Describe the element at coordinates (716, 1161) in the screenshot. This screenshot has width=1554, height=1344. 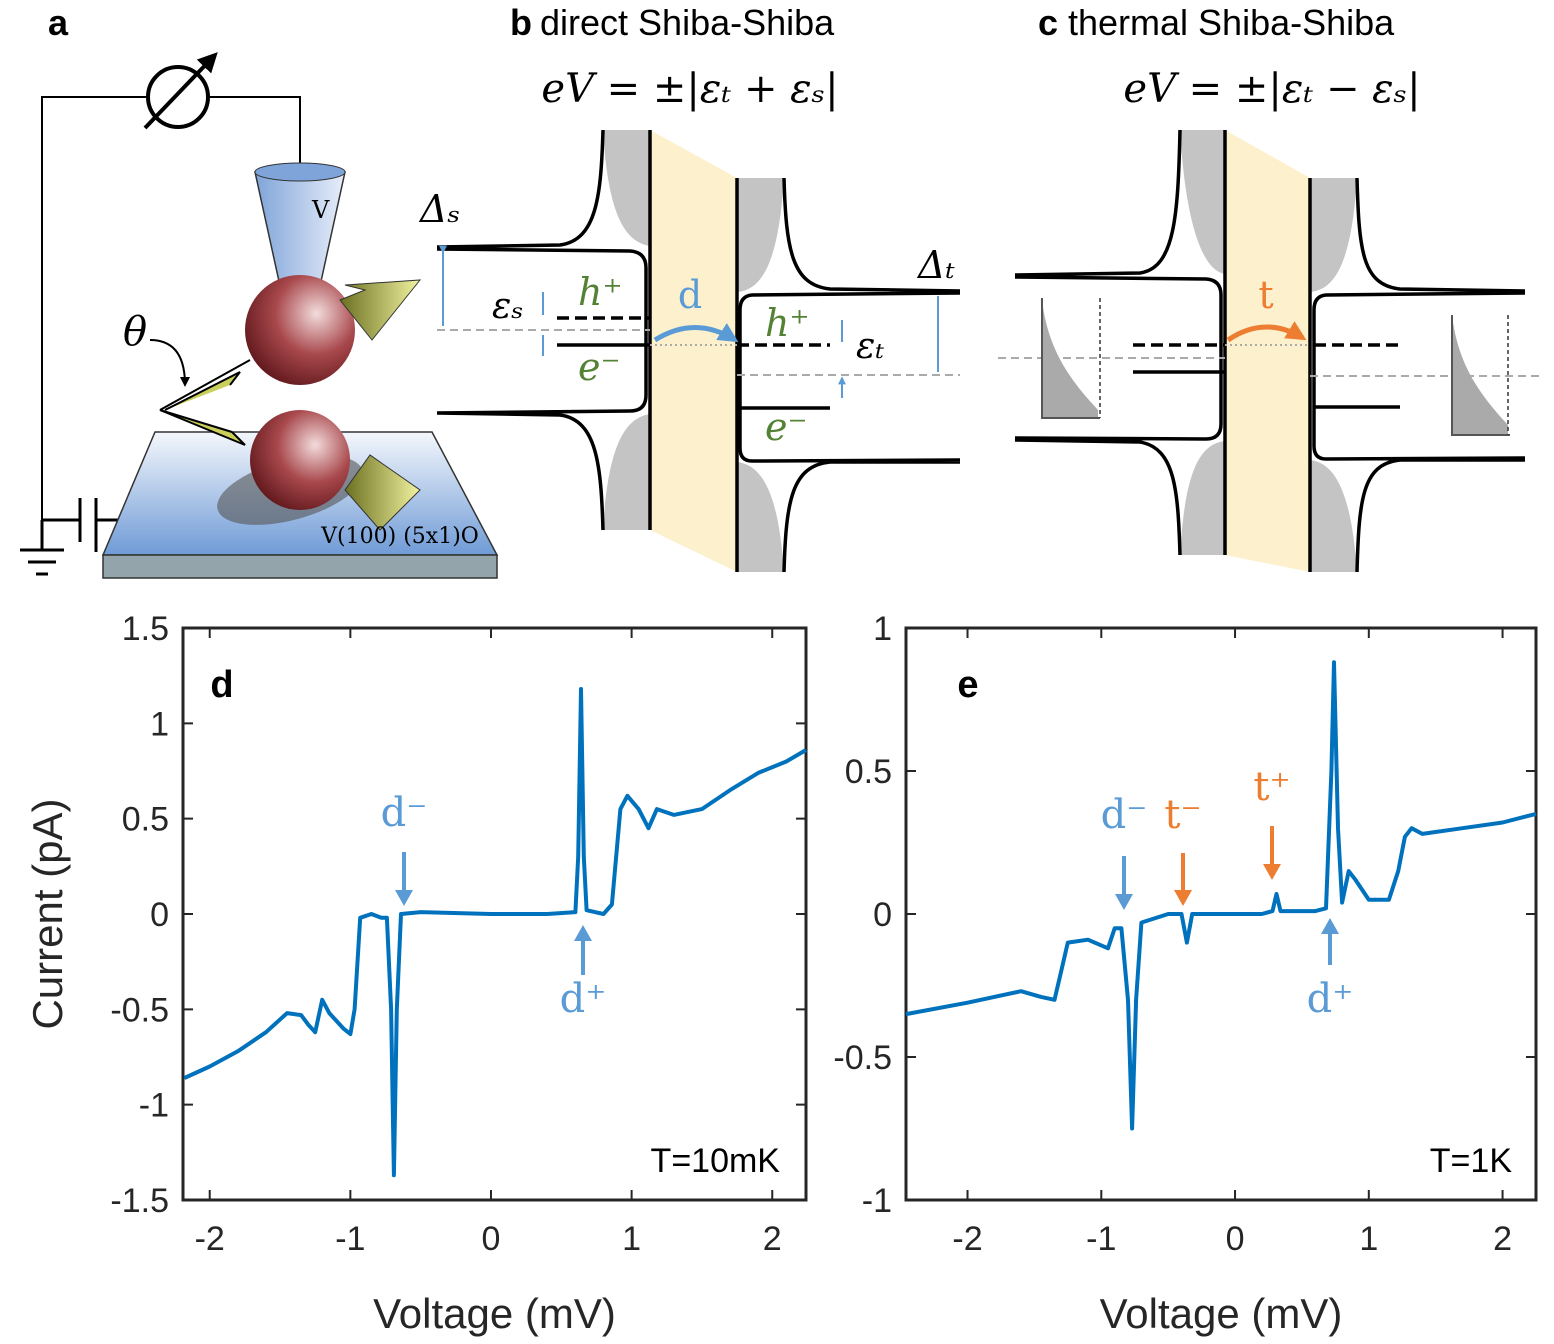
I see `note: T=10mK` at that location.